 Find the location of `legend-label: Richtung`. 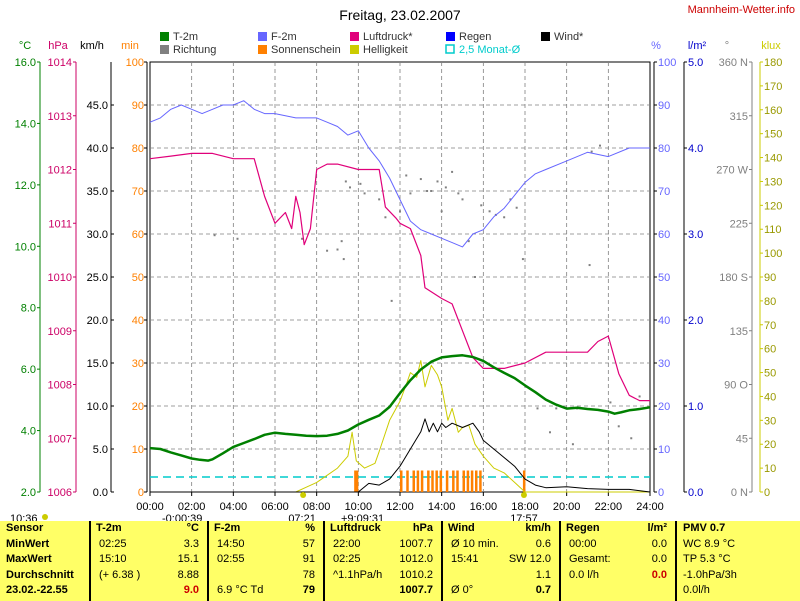

legend-label: Richtung is located at coordinates (194, 50).